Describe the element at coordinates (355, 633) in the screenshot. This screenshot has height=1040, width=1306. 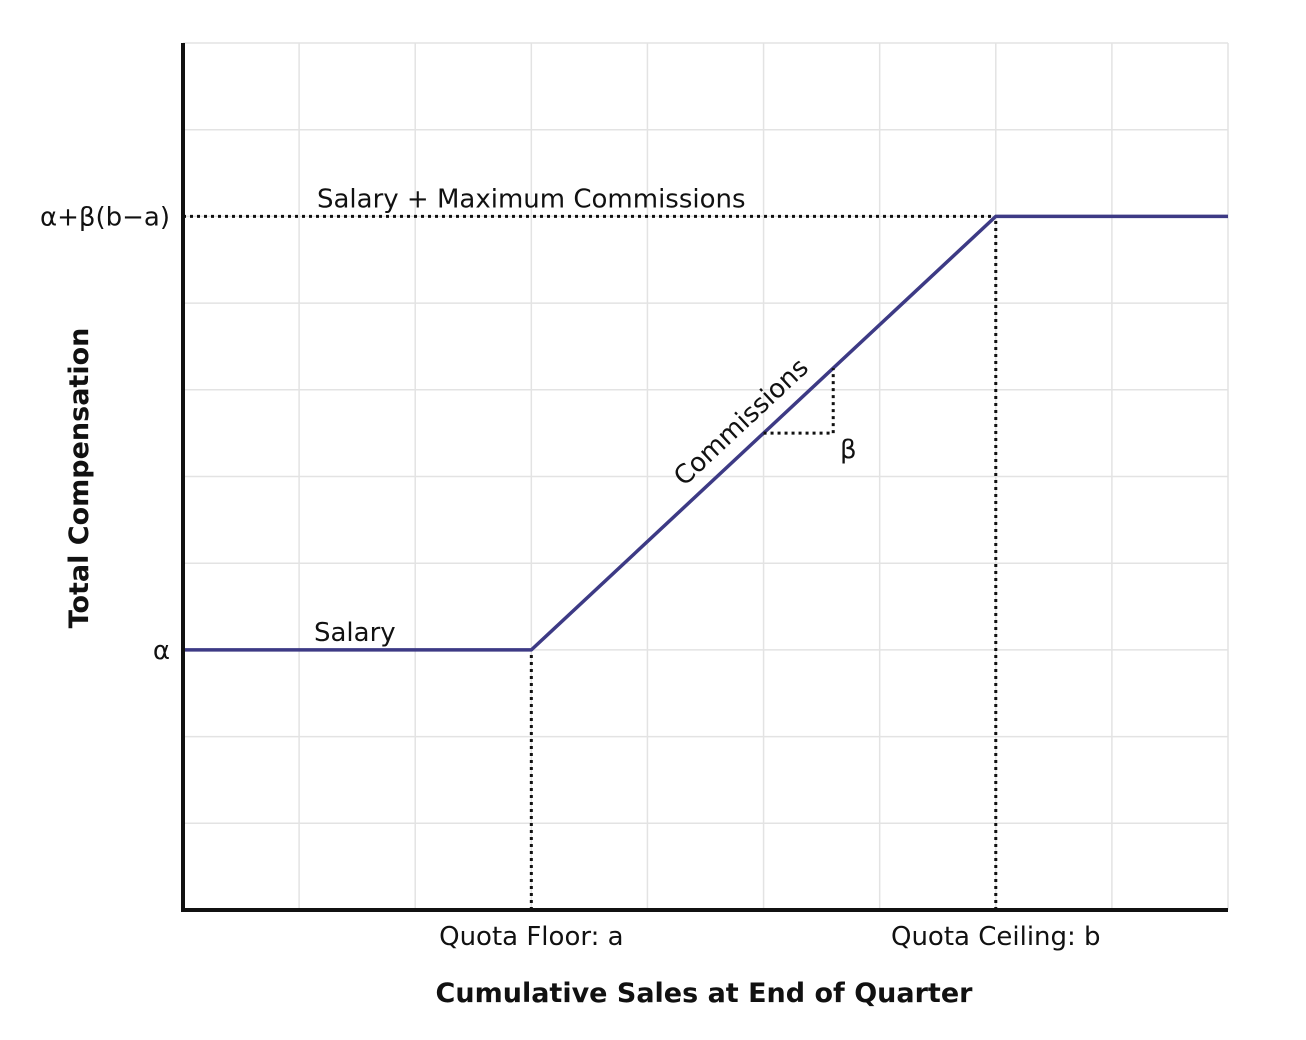
I see `salary-label: Salary` at that location.